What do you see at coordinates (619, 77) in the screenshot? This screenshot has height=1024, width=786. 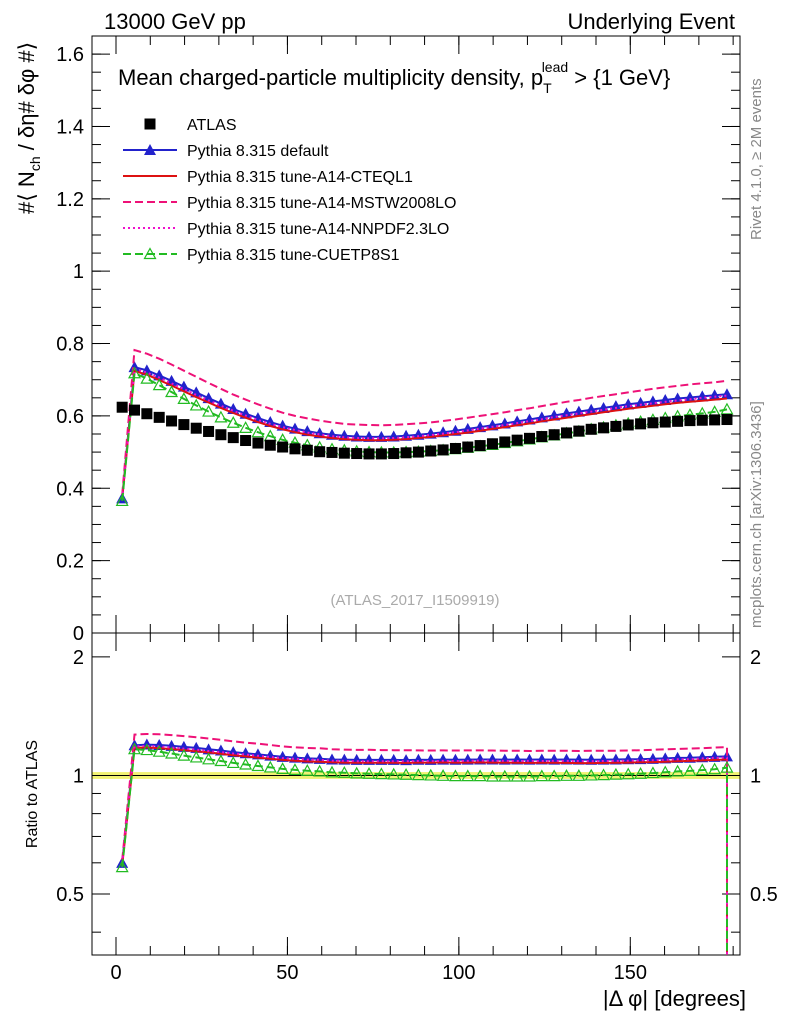 I see `chart-title-tail: > {1 GeV}` at bounding box center [619, 77].